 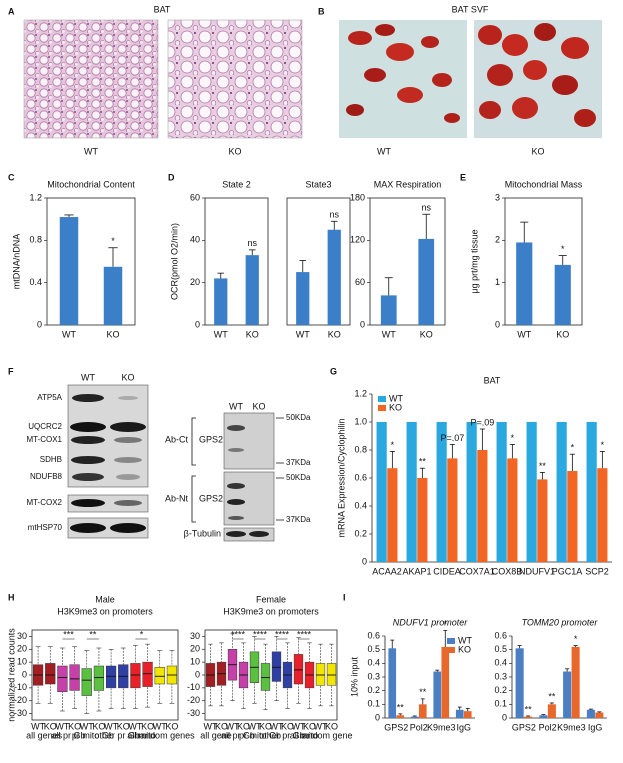 I want to click on y-tick-label: 10, so click(x=195, y=662).